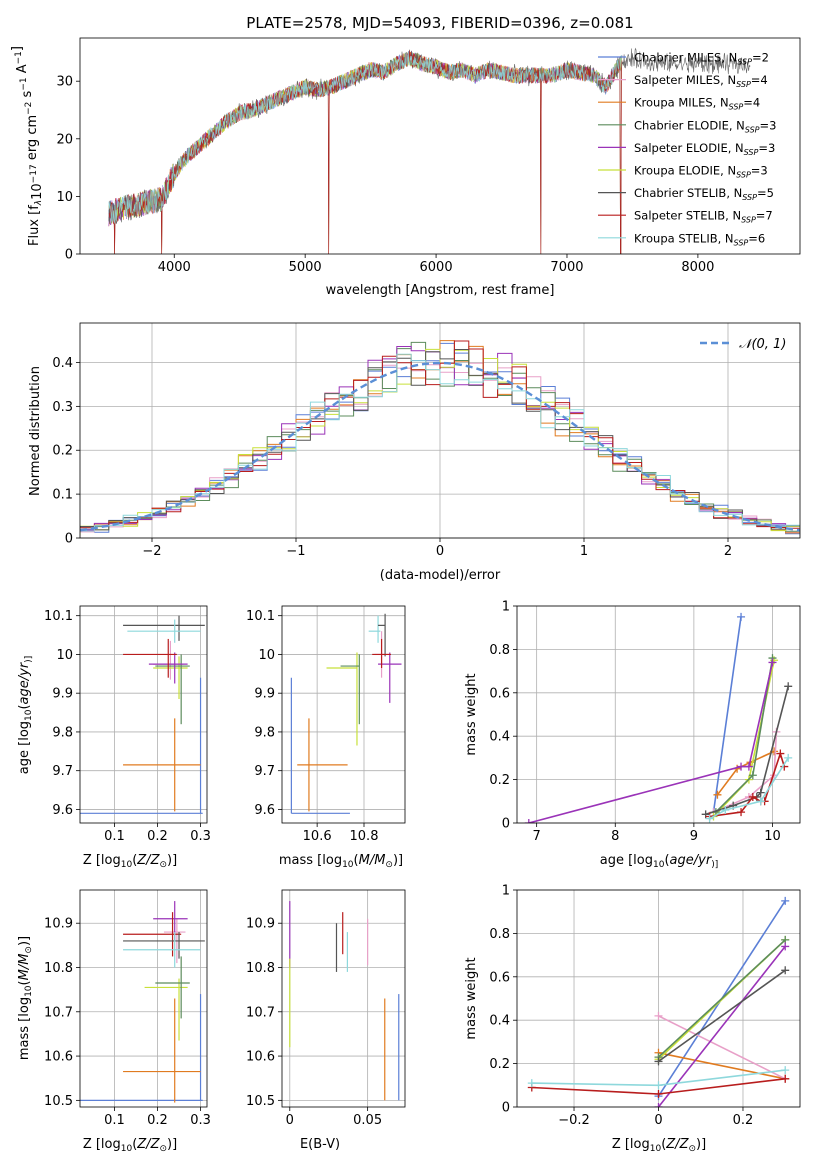 Image resolution: width=819 pixels, height=1170 pixels. What do you see at coordinates (440, 290) in the screenshot?
I see `spectrum-x-label: wavelength [Angstrom, rest frame]` at bounding box center [440, 290].